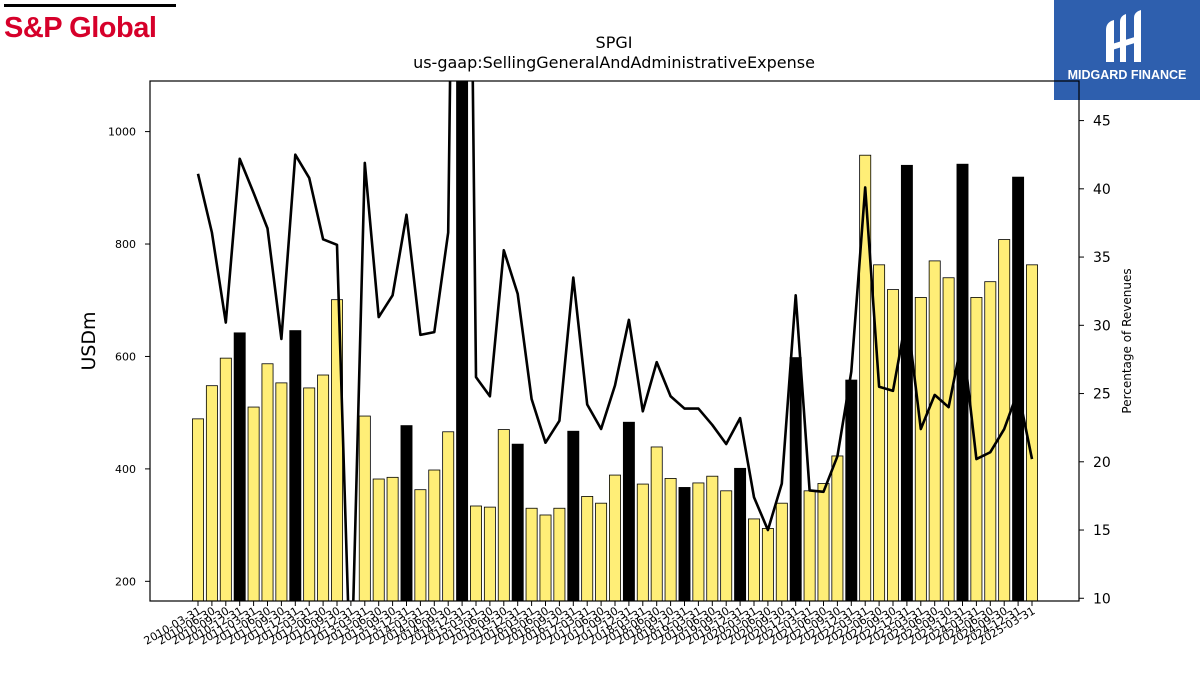 This screenshot has height=675, width=1200. Describe the element at coordinates (1102, 599) in the screenshot. I see `y2-tick-label: 10` at that location.